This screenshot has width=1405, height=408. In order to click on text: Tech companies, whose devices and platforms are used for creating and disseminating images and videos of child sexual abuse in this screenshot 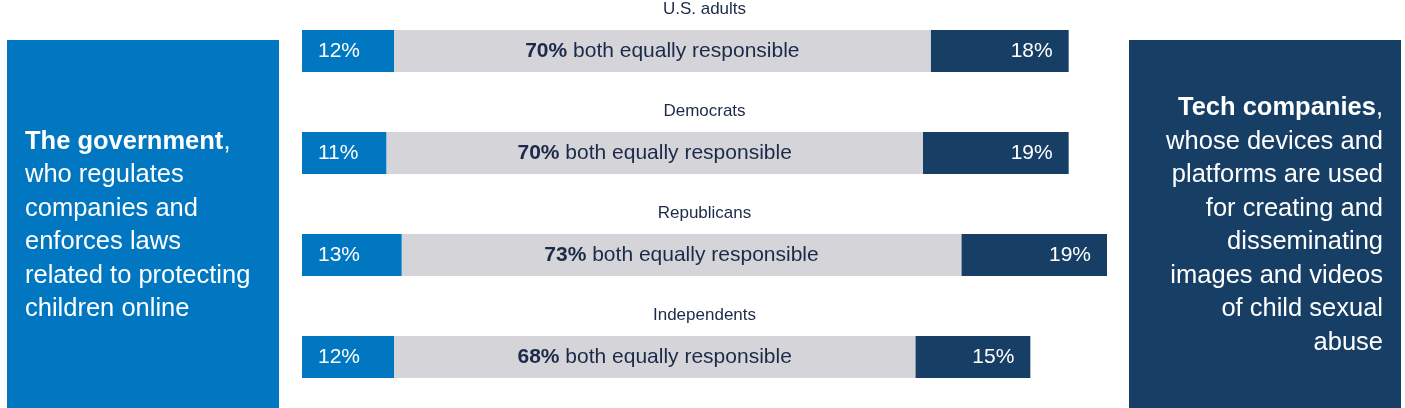, I will do `click(1274, 223)`.